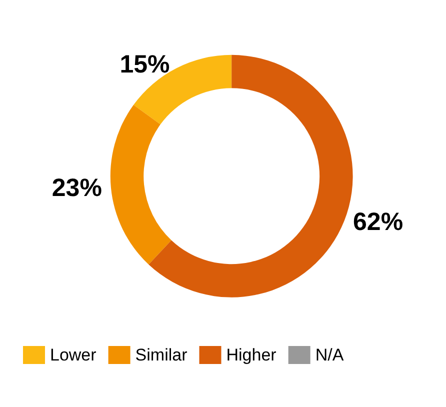 This screenshot has height=407, width=446. What do you see at coordinates (77, 188) in the screenshot?
I see `data-label: 23%` at bounding box center [77, 188].